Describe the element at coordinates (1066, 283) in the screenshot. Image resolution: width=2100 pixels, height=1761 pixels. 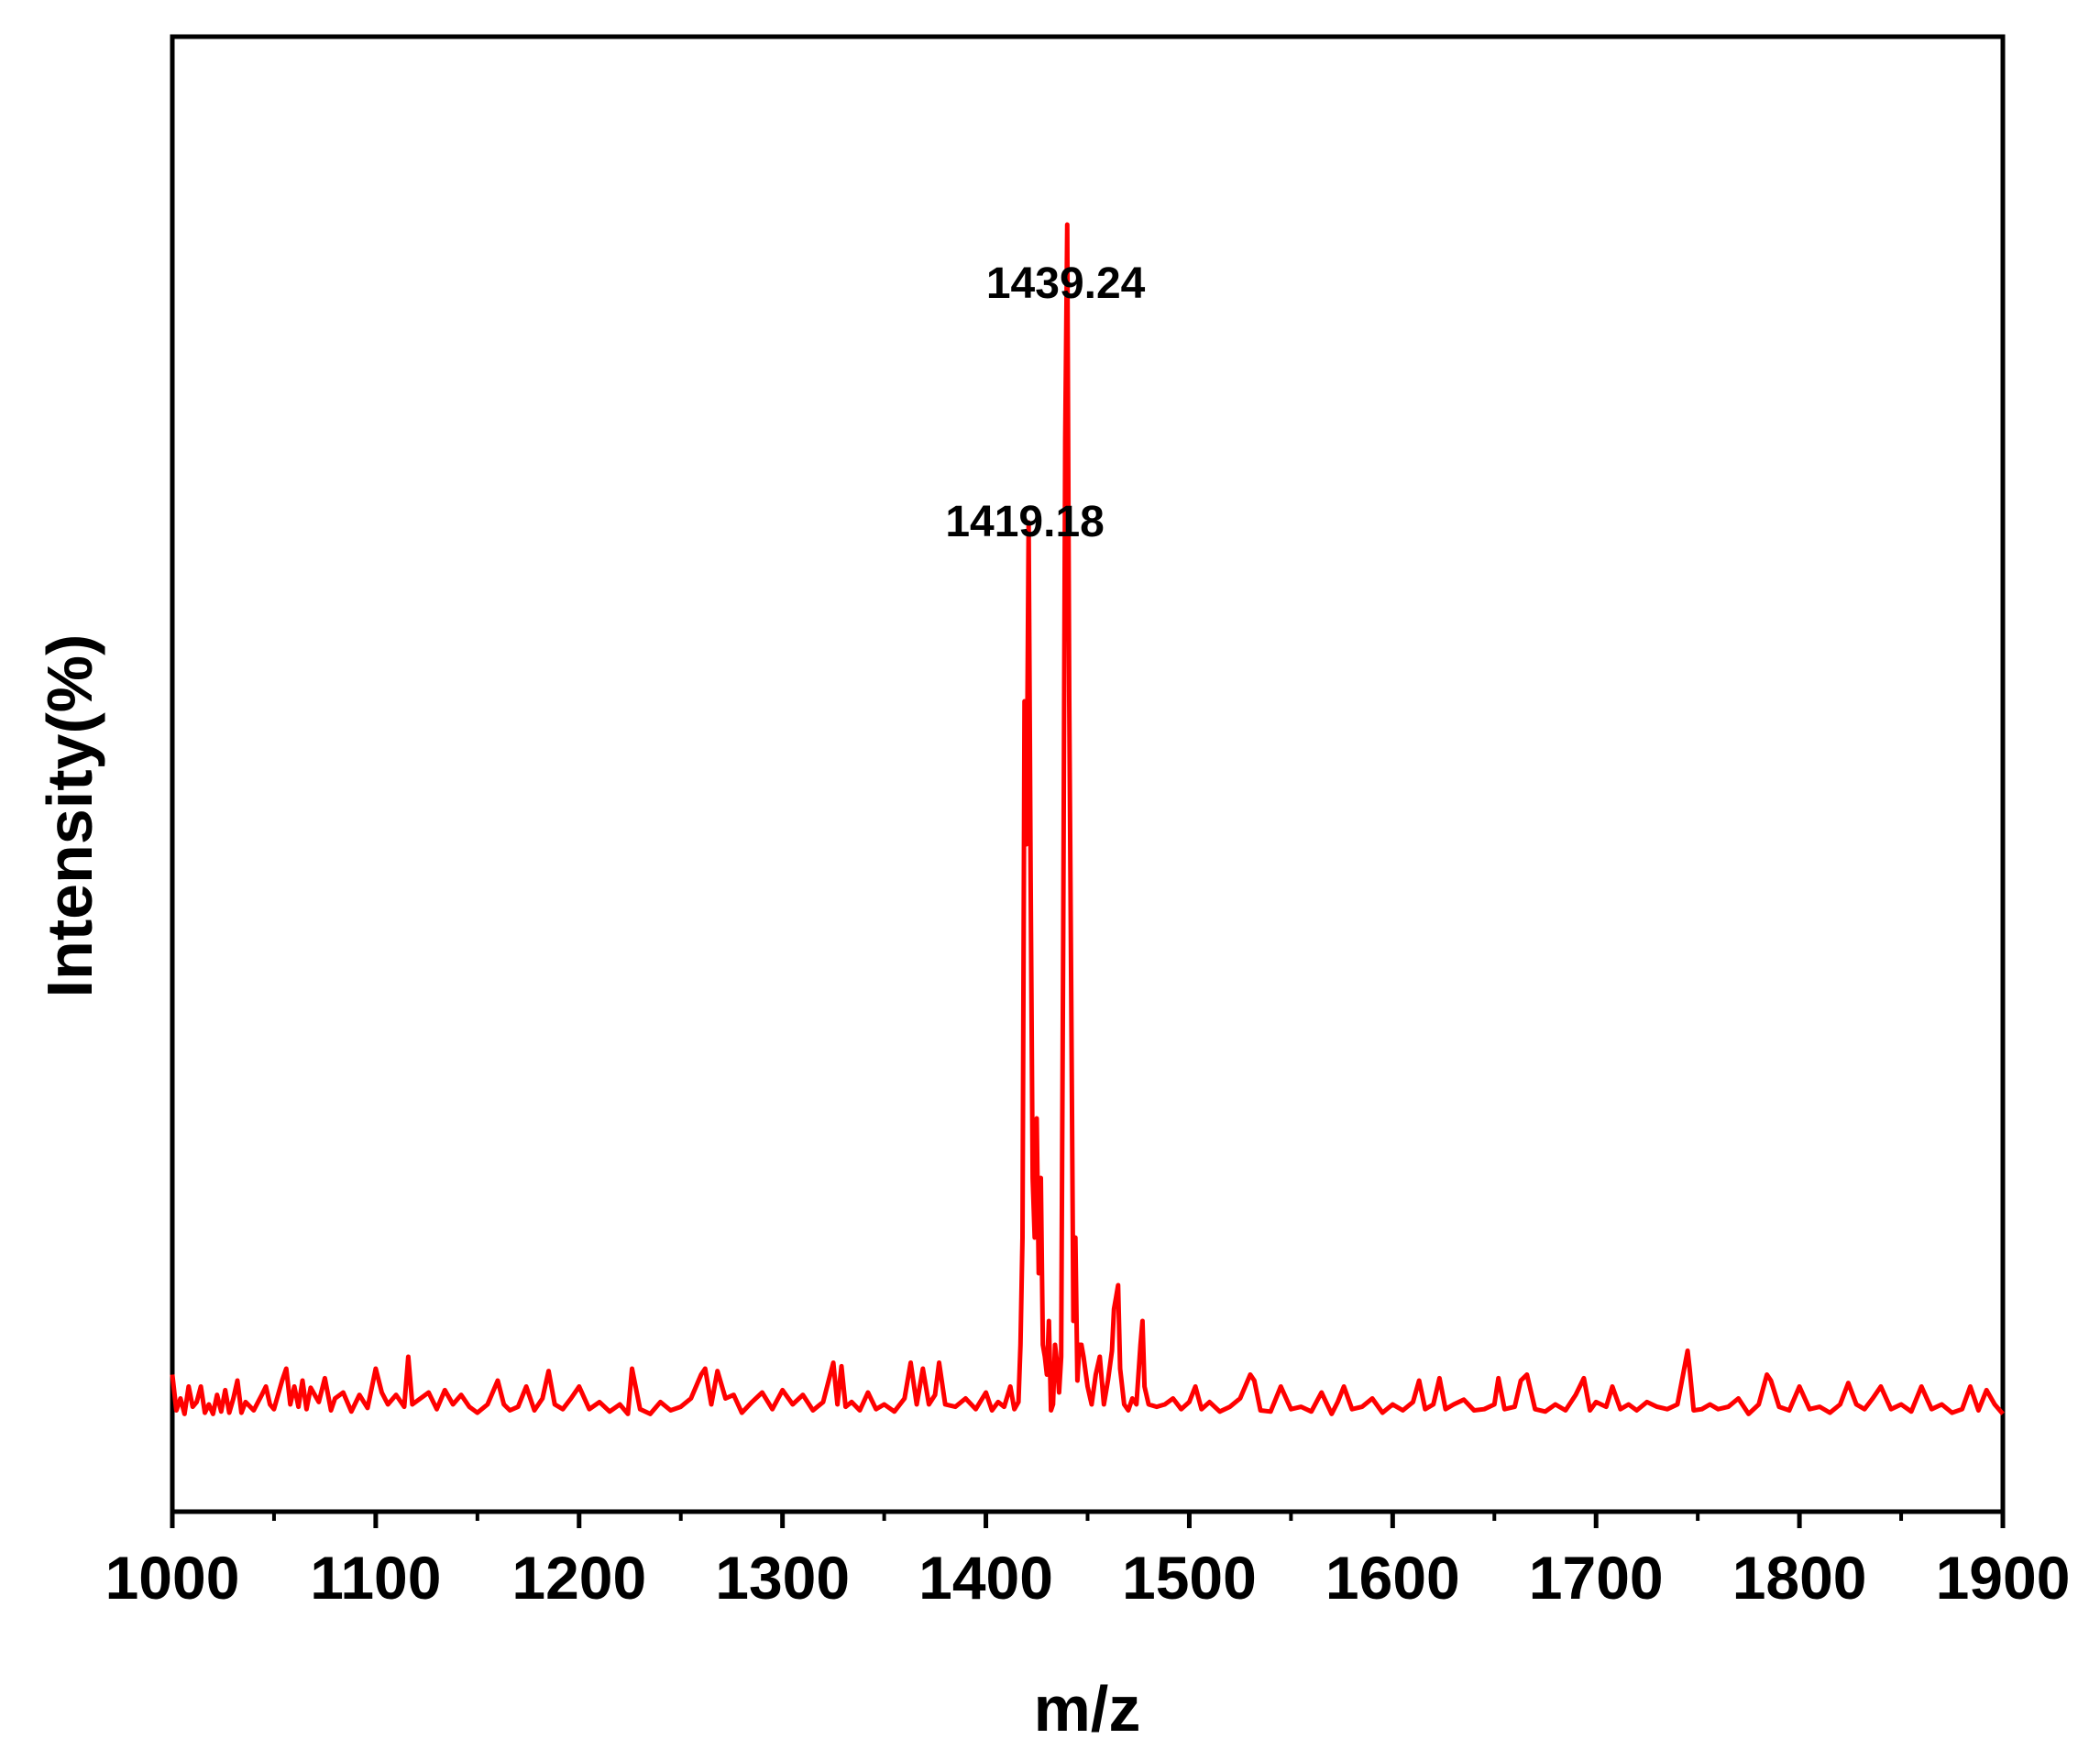
I see `peak-label: 1439.24` at that location.